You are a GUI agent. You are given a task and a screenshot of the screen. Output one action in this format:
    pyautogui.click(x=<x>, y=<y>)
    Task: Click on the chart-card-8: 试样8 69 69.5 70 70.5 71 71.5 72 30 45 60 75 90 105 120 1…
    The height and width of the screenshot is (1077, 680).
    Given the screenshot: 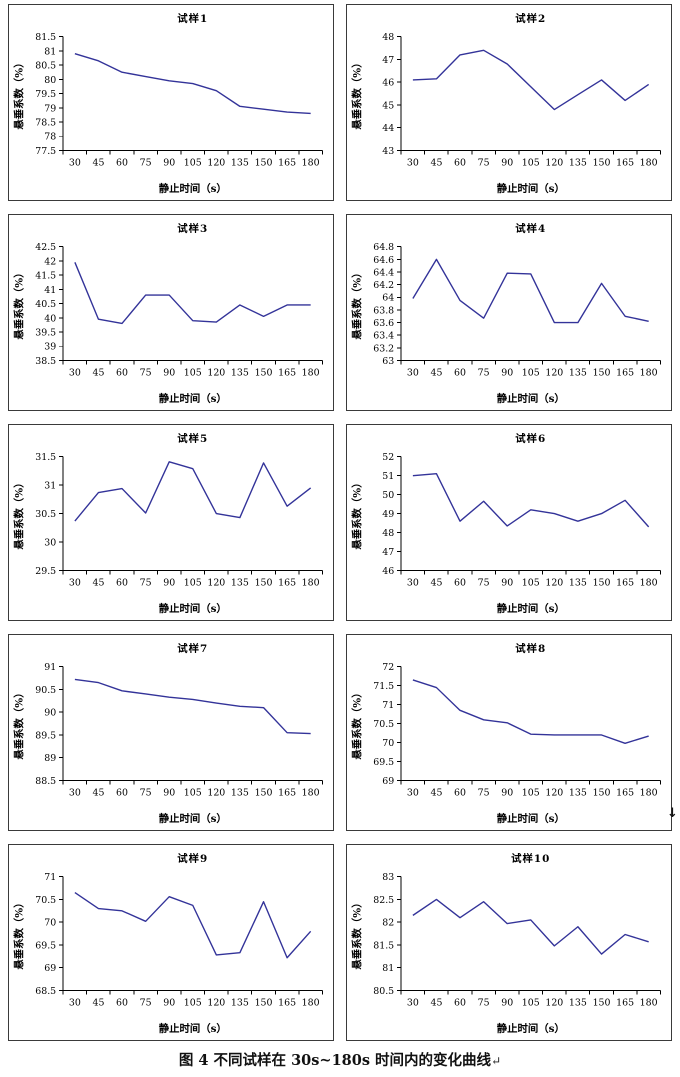 What is the action you would take?
    pyautogui.click(x=509, y=732)
    